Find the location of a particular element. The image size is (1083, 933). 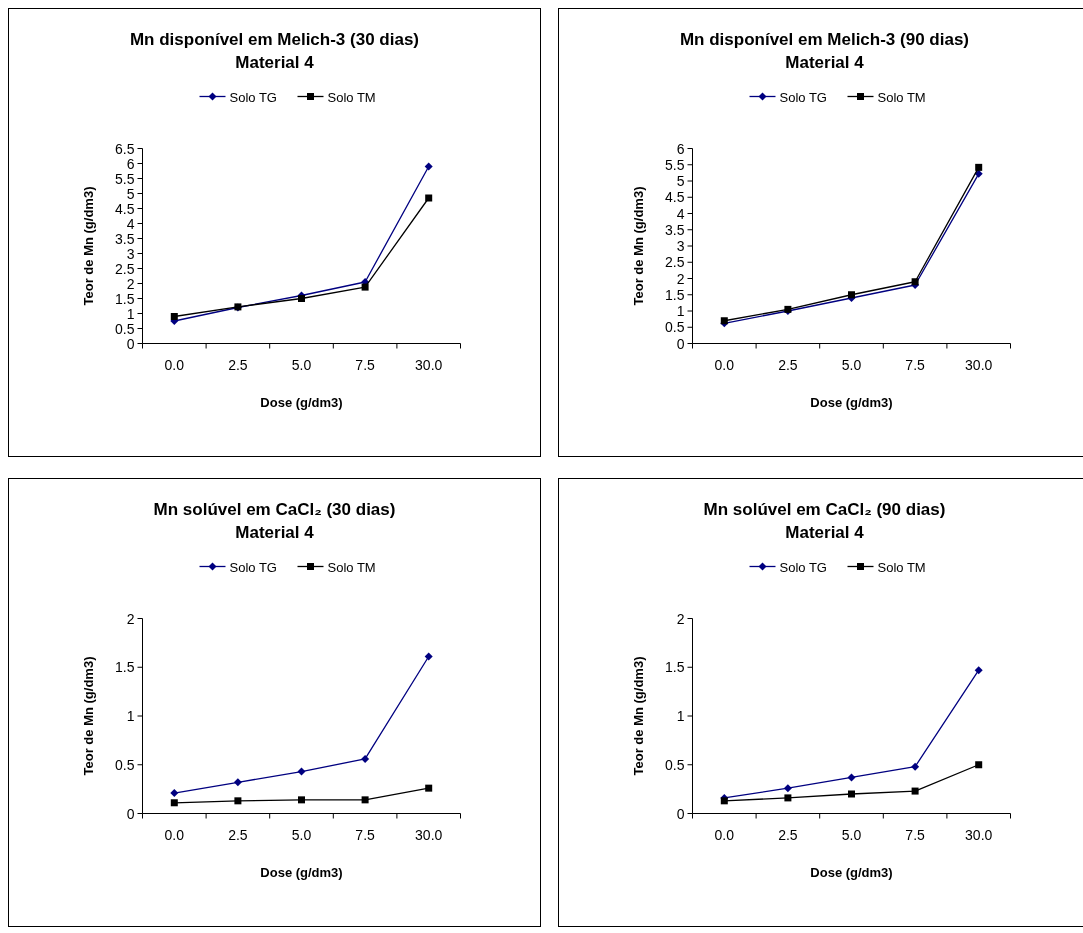

chart-title: Mn solúvel em CaCl₂ (30 dias) is located at coordinates (274, 509).